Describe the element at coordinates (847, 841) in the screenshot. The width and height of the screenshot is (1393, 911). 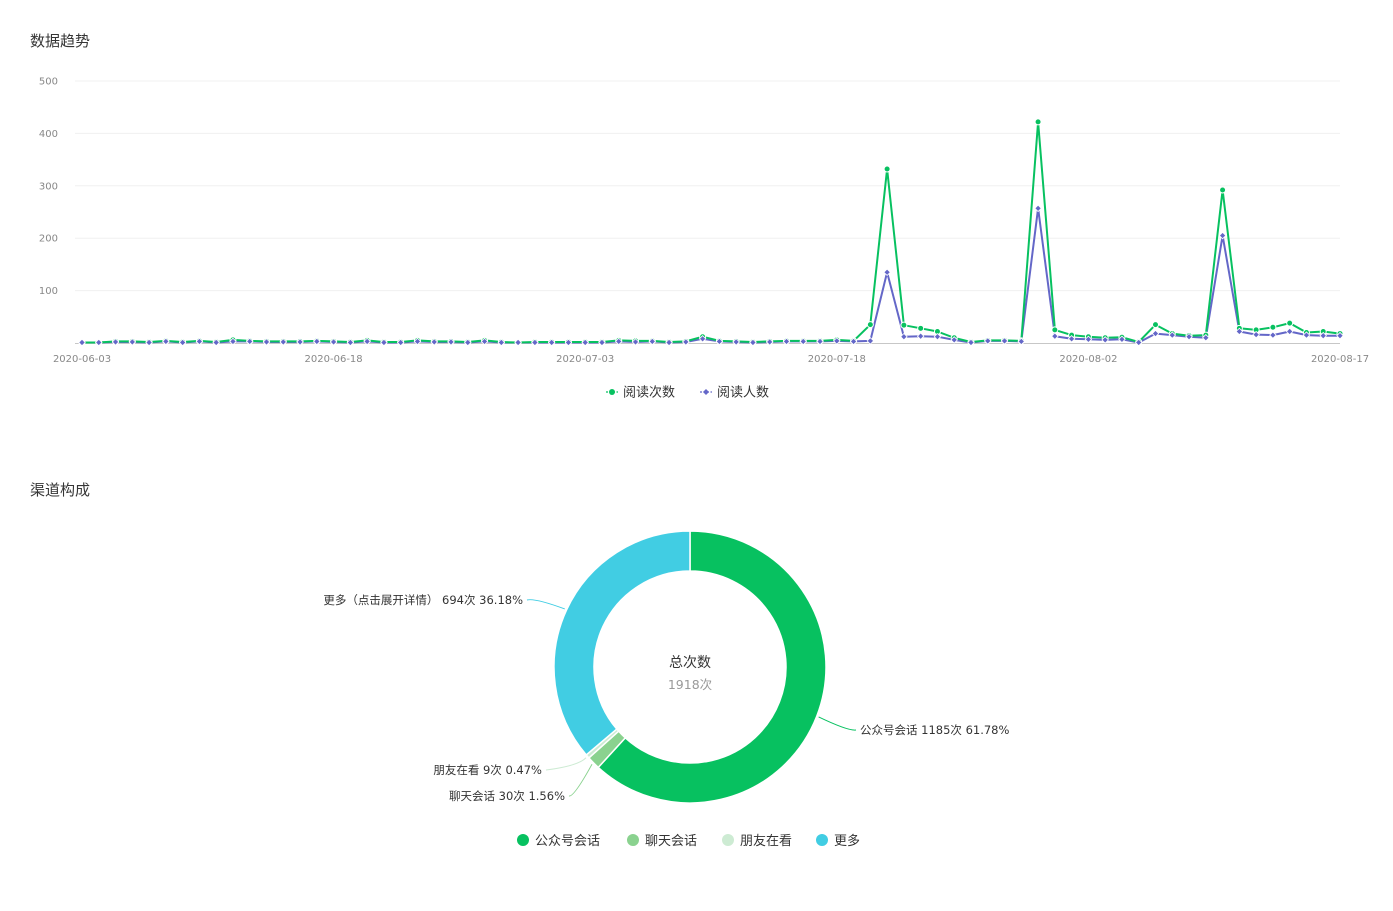
I see `legend-label: 更多` at that location.